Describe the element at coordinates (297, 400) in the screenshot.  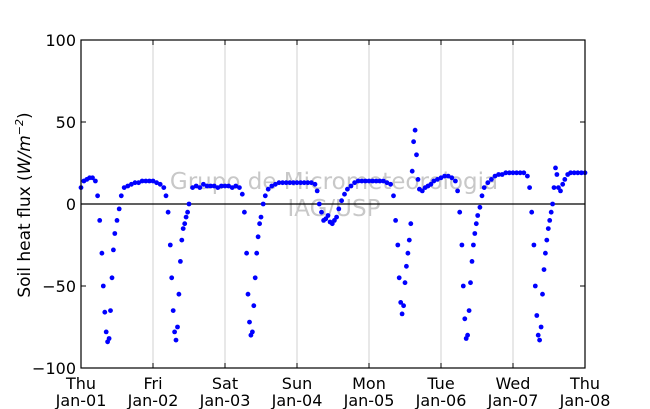
I see `x-tick-date-3: Jan-04` at that location.